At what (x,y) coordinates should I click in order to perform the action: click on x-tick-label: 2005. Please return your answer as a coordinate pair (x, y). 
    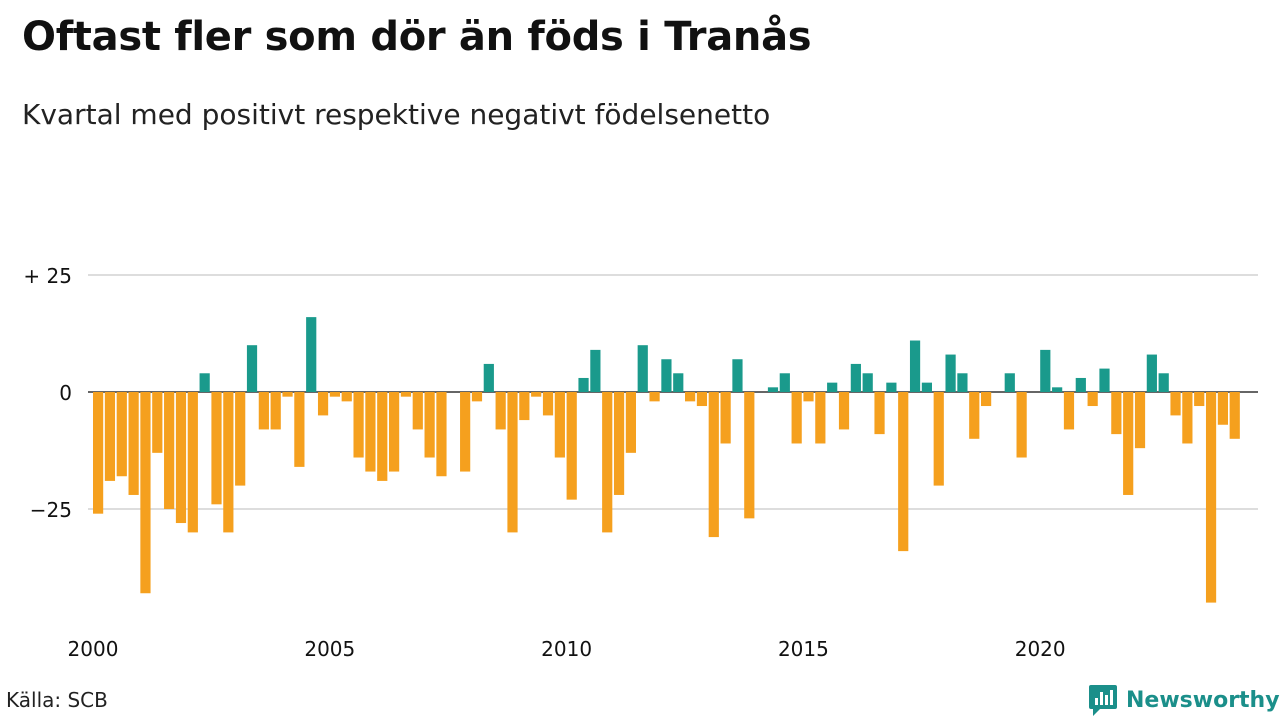
    Looking at the image, I should click on (329, 649).